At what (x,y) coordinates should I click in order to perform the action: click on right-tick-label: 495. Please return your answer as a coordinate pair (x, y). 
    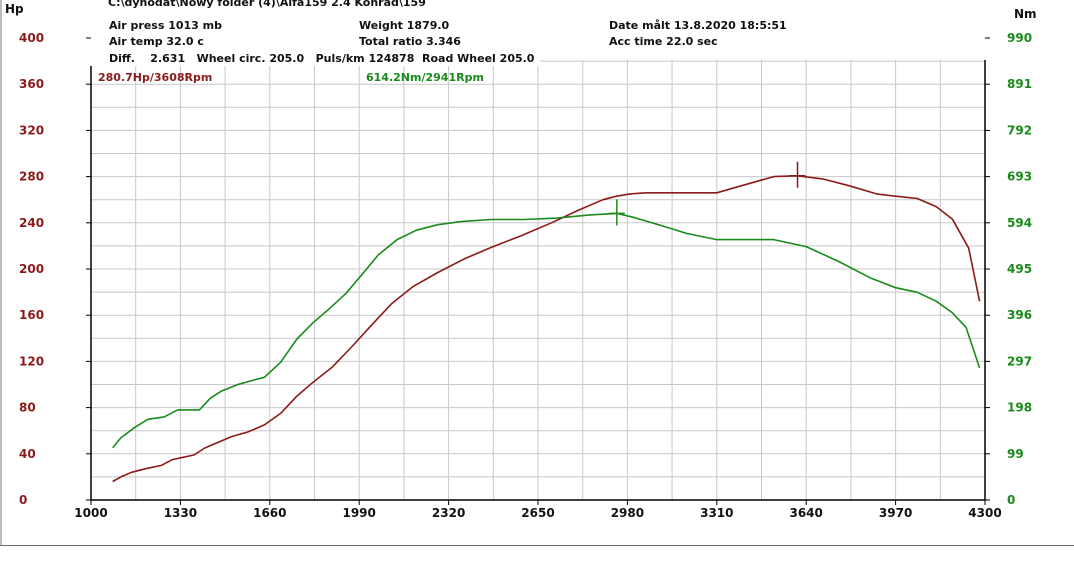
    Looking at the image, I should click on (1019, 269).